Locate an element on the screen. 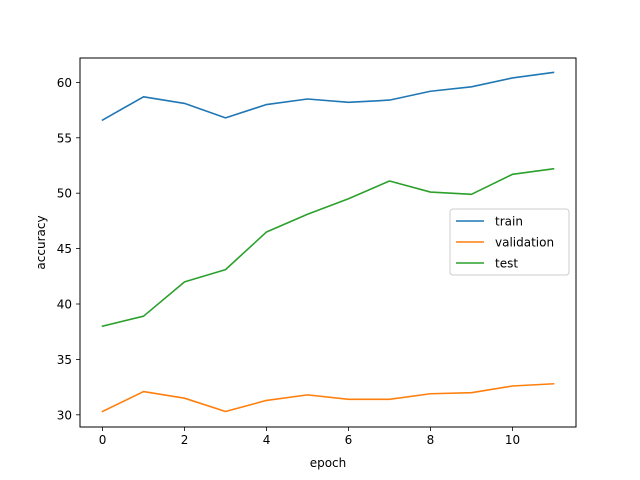 The image size is (640, 480). y-tick-label: 60 is located at coordinates (64, 83).